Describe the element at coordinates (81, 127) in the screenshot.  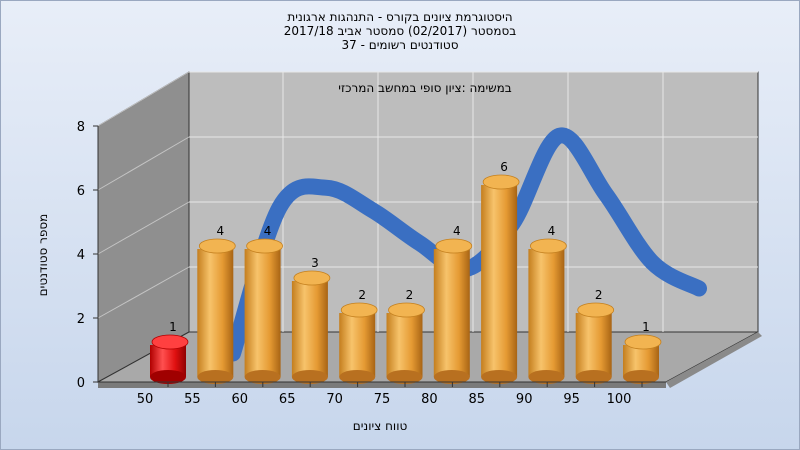
I see `y-tick-label: 8` at that location.